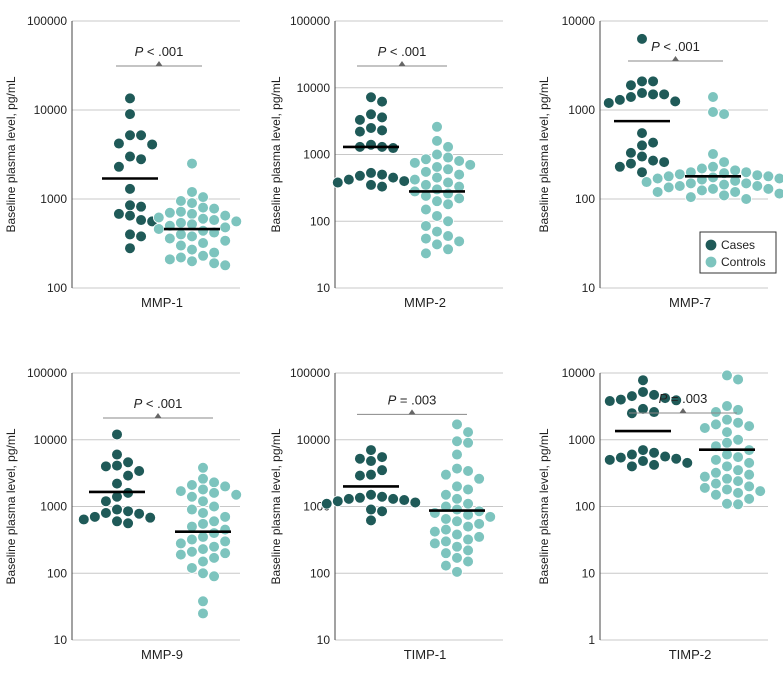  What do you see at coordinates (579, 21) in the screenshot?
I see `y-tick-label: 10000` at bounding box center [579, 21].